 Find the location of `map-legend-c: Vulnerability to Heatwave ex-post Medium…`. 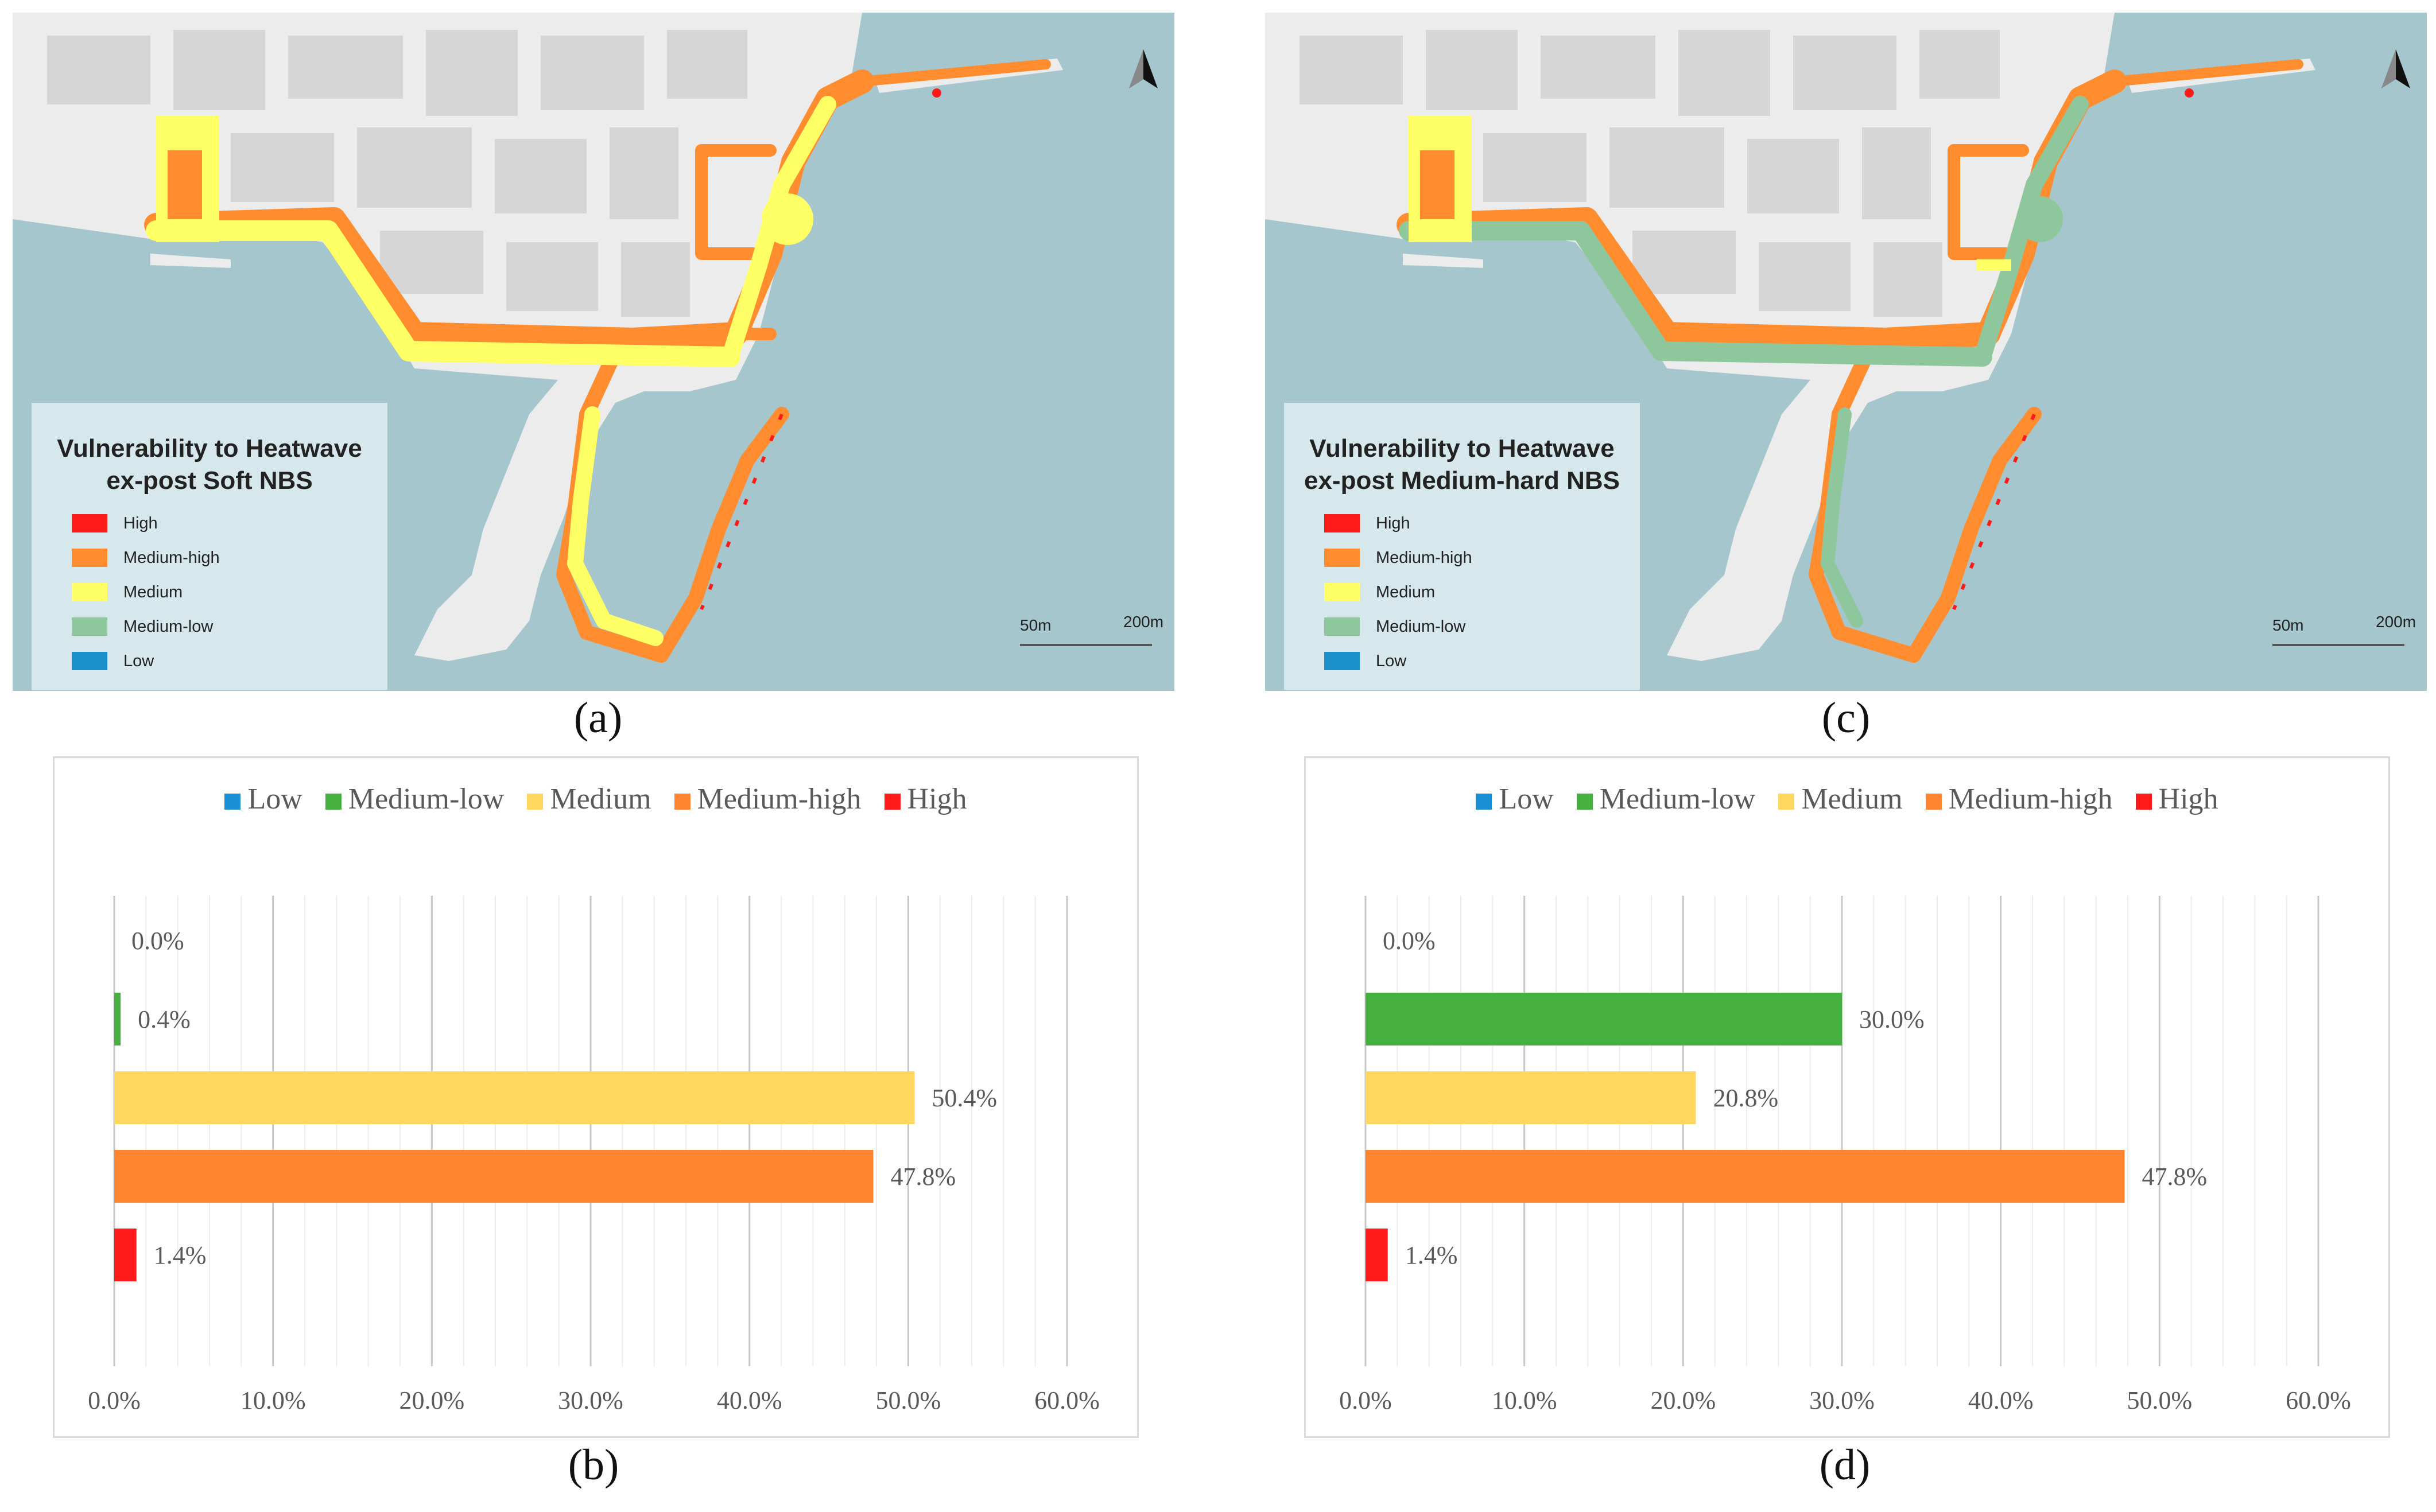

map-legend-c: Vulnerability to Heatwave ex-post Medium… is located at coordinates (1462, 546).